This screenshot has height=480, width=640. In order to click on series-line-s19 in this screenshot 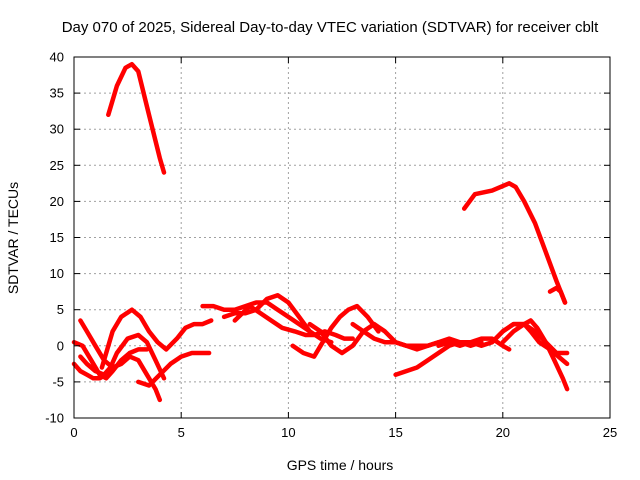, I will do `click(535, 355)`.